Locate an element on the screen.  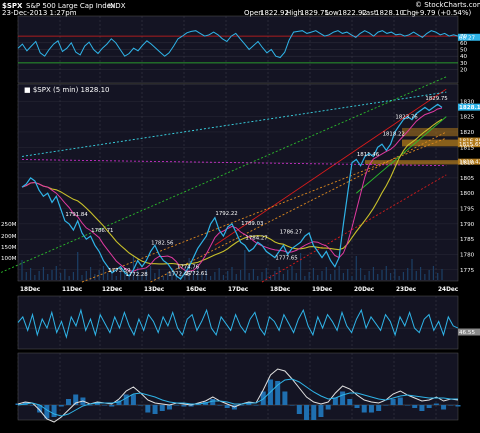
price-tick-label: 1830 is located at coordinates (467, 102).